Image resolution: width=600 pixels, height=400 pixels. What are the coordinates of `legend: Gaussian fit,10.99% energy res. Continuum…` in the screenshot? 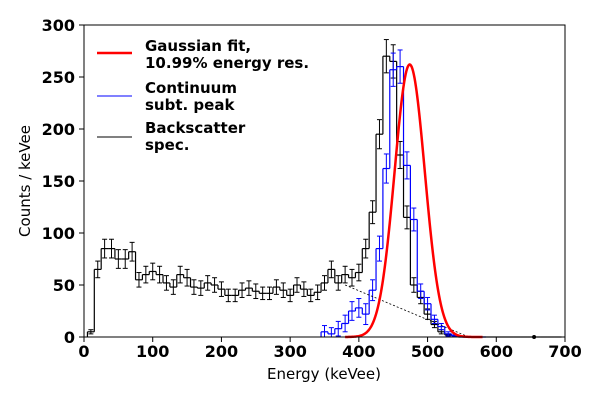 It's located at (203, 95).